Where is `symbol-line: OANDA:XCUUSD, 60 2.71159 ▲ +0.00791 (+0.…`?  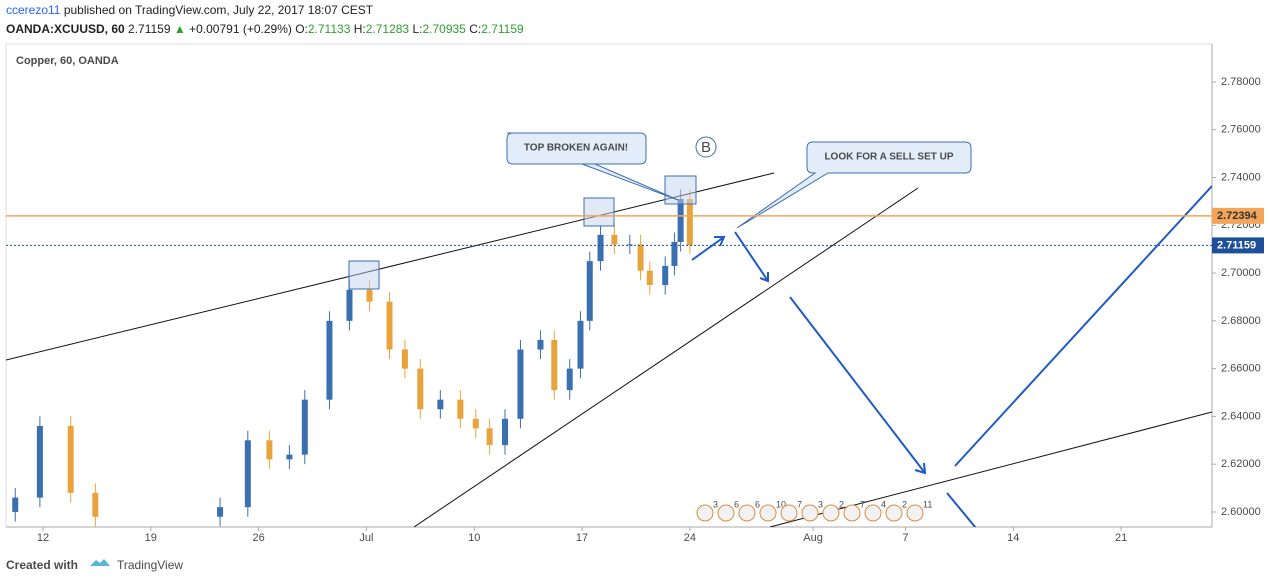
symbol-line: OANDA:XCUUSD, 60 2.71159 ▲ +0.00791 (+0.… is located at coordinates (265, 29).